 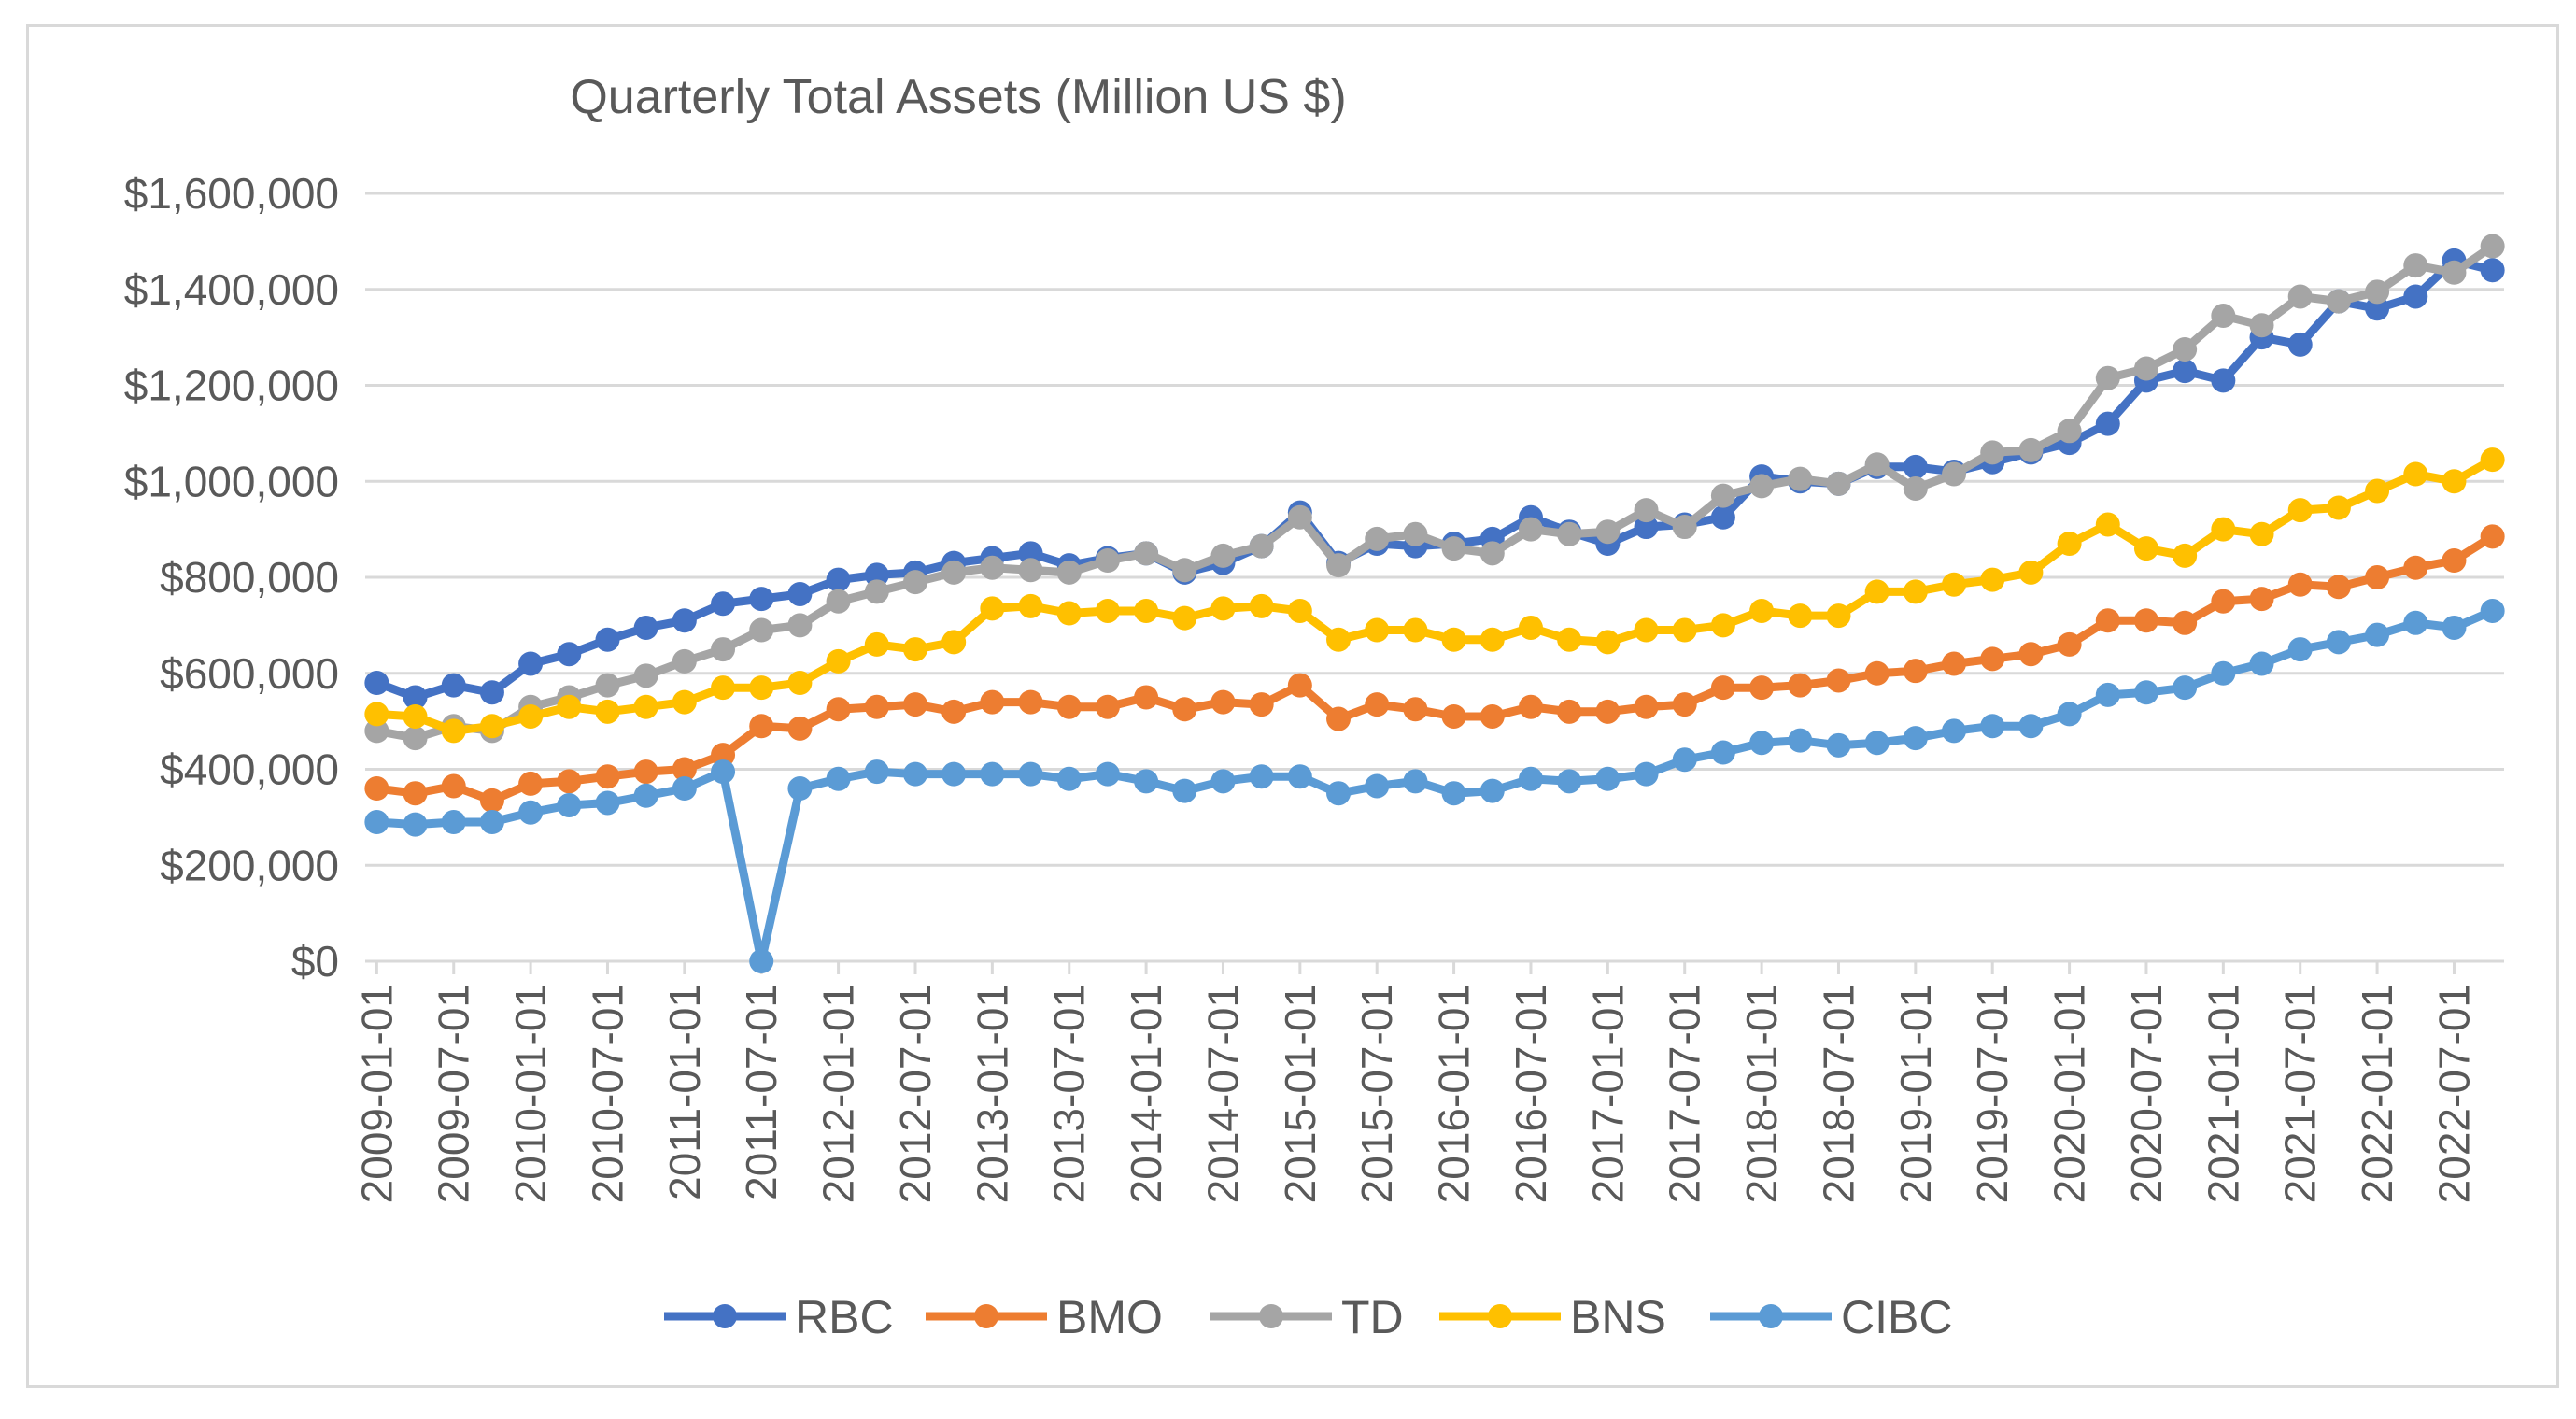 I want to click on legend-label: RBC, so click(x=844, y=1317).